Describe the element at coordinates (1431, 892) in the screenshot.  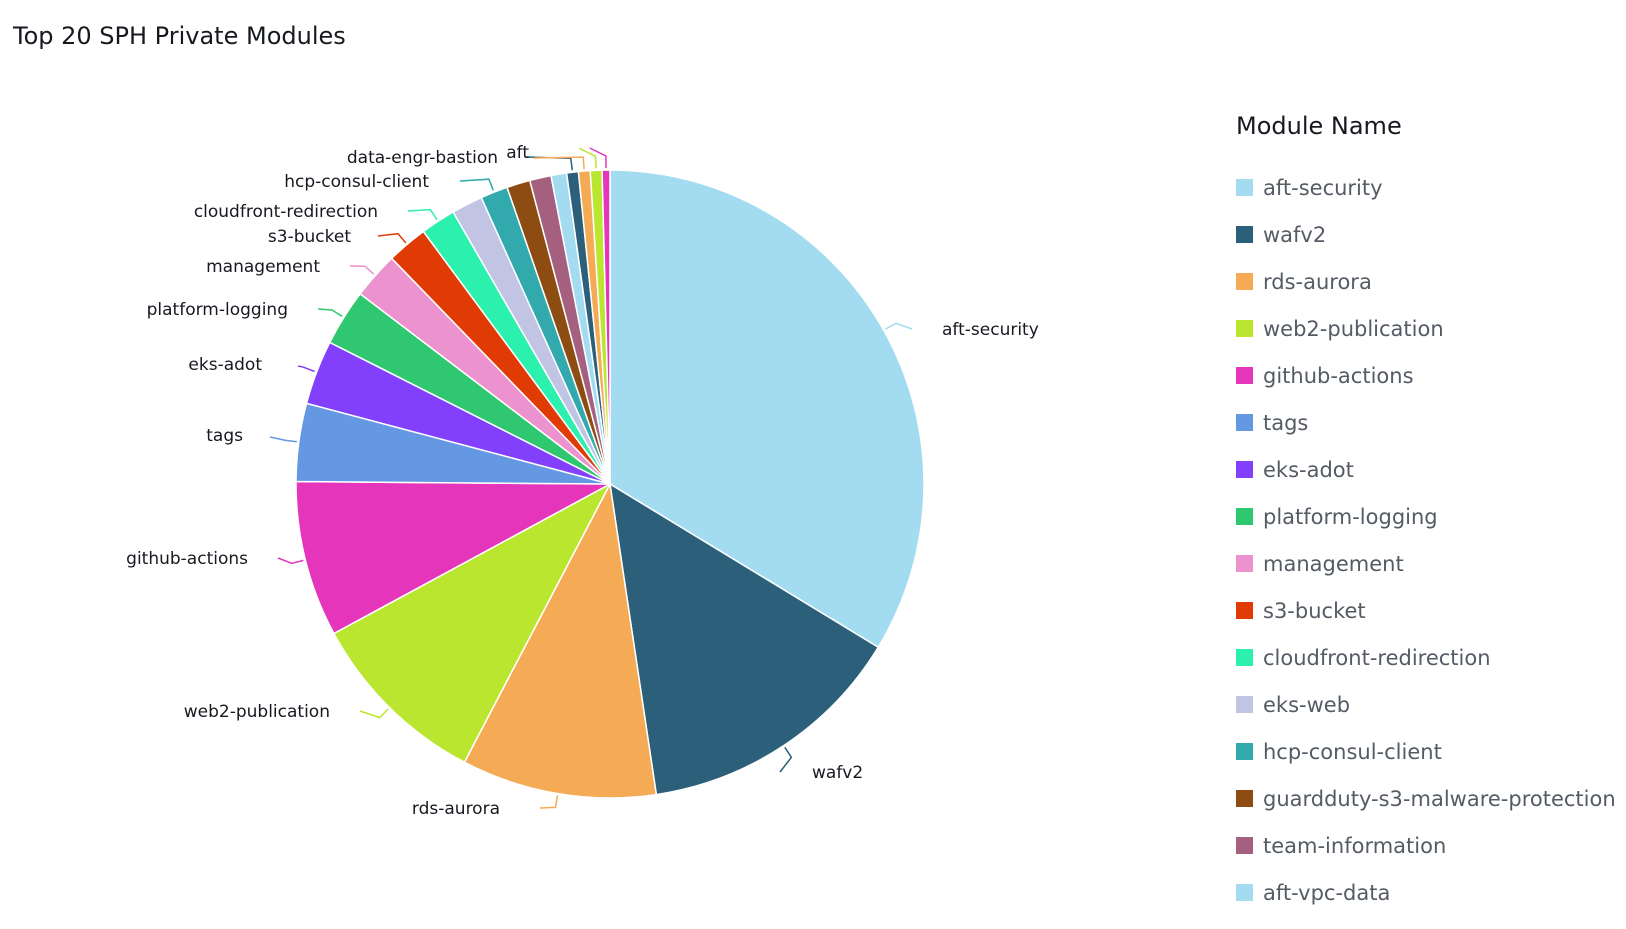
I see `legend-item-aft-vpc-data: aft-vpc-data` at that location.